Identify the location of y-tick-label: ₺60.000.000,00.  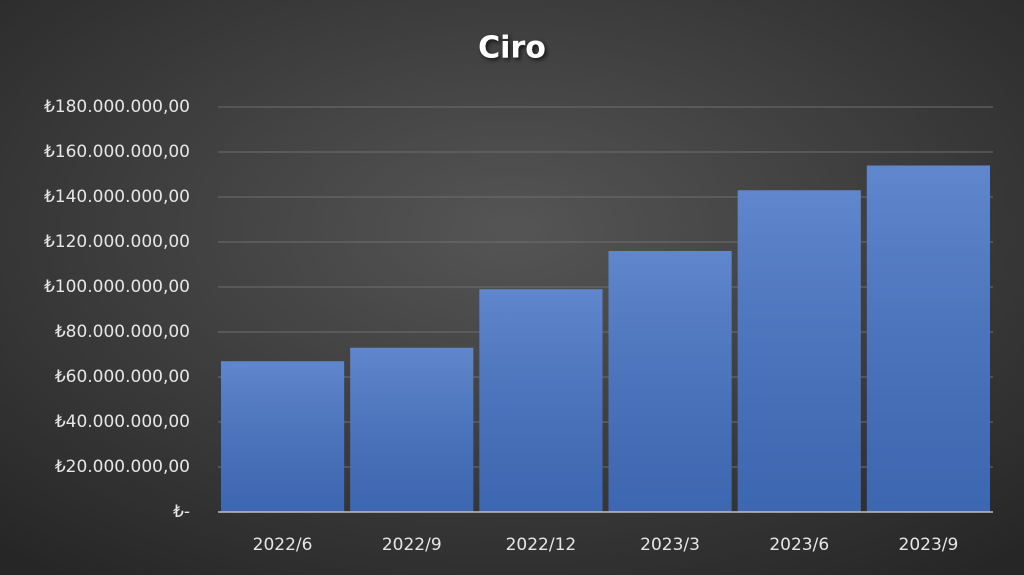
(122, 377).